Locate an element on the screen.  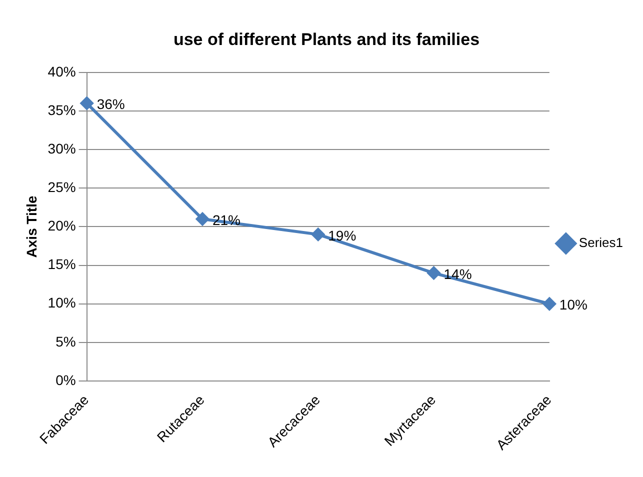
legend-label: Series1 is located at coordinates (600, 242).